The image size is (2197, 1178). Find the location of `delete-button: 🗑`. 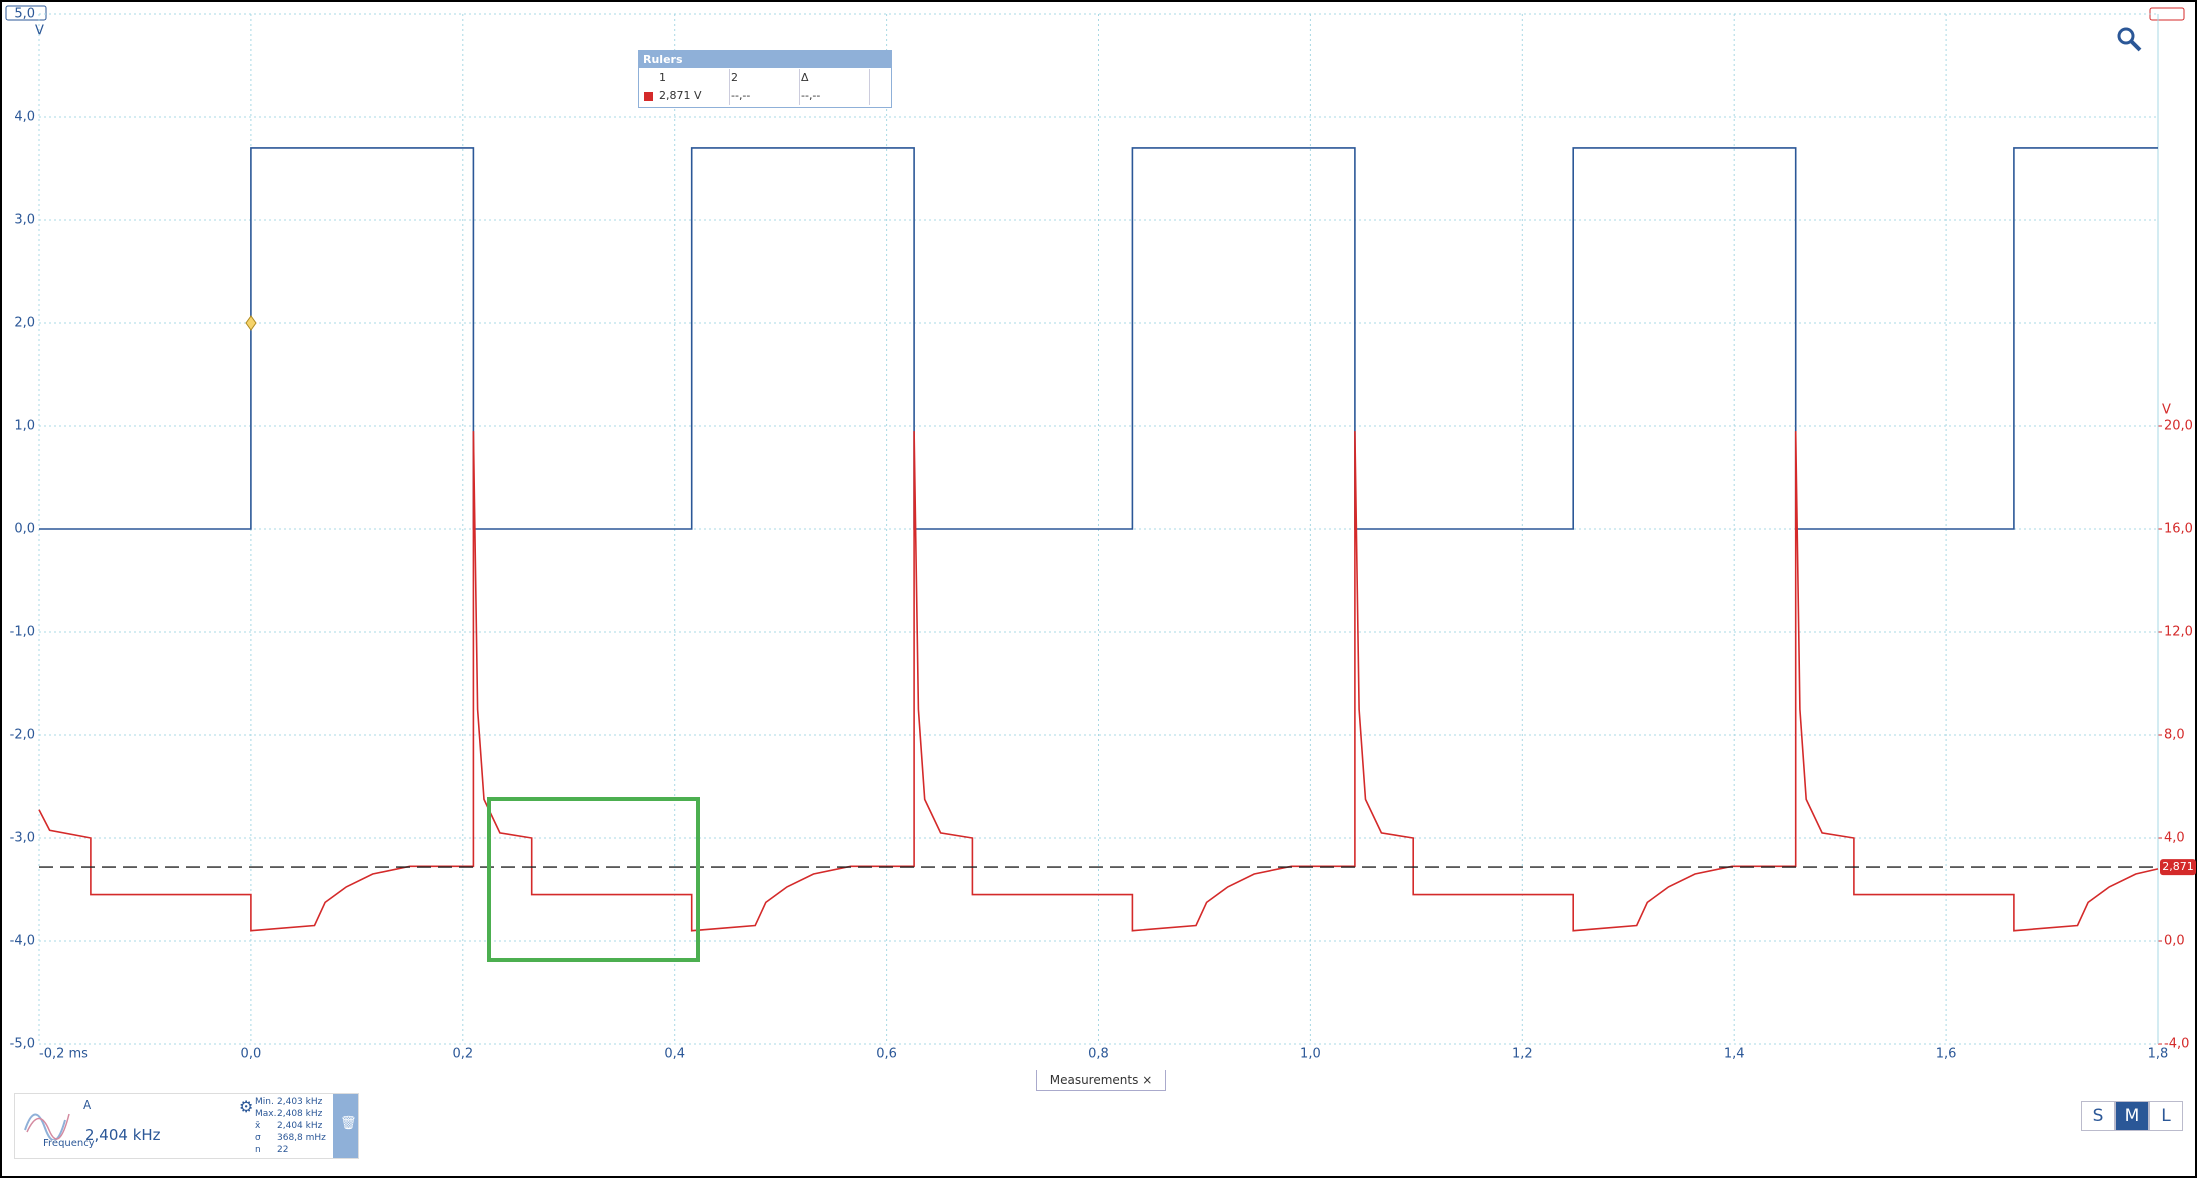

delete-button: 🗑 is located at coordinates (345, 1126).